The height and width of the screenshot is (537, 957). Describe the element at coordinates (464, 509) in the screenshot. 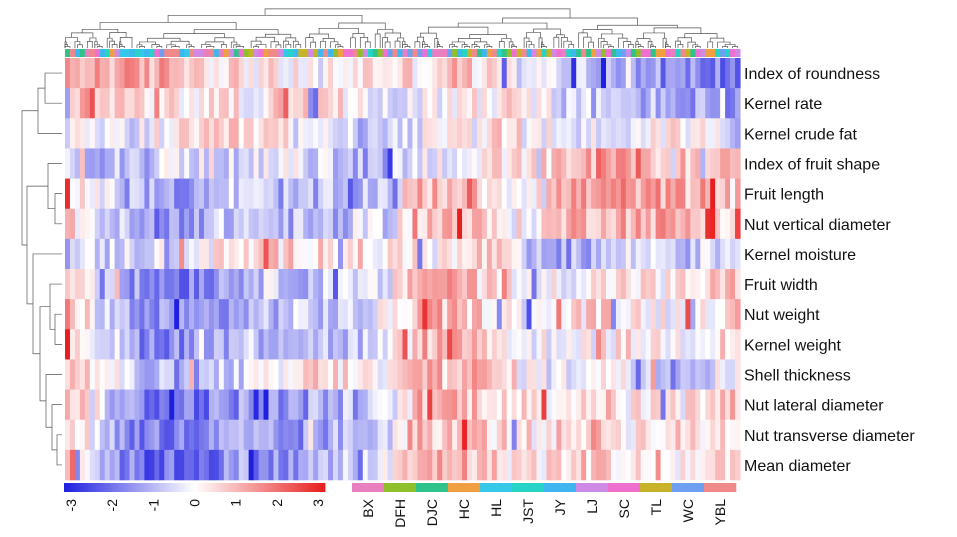

I see `group-legend-label: HC` at that location.